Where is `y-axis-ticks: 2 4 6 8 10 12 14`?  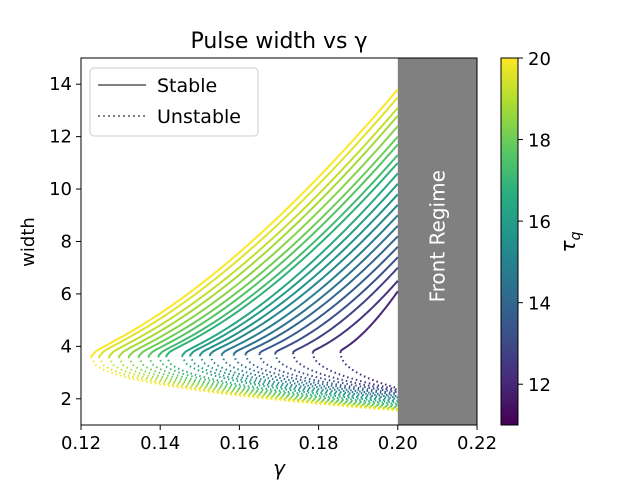 y-axis-ticks: 2 4 6 8 10 12 14 is located at coordinates (65, 242).